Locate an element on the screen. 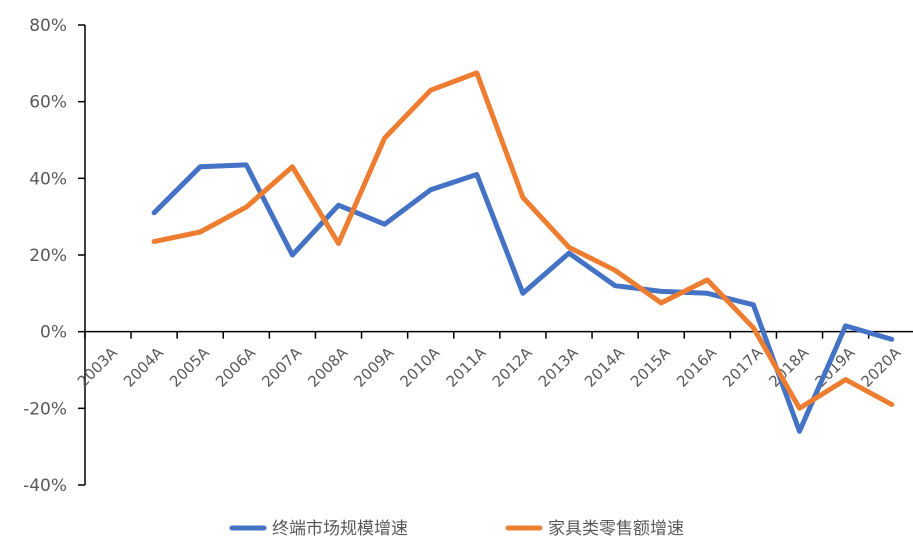 The height and width of the screenshot is (545, 913). y-tick-label: 20% is located at coordinates (48, 256).